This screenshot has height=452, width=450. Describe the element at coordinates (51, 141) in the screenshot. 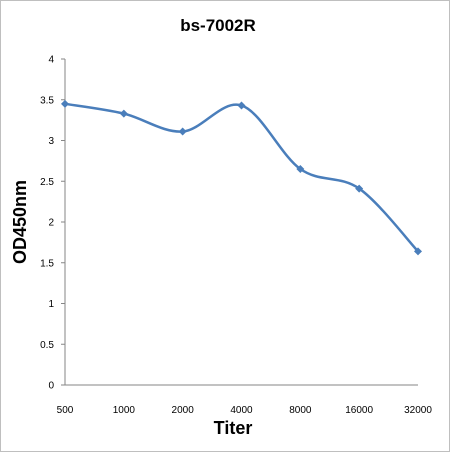

I see `y-tick-label: 3` at that location.